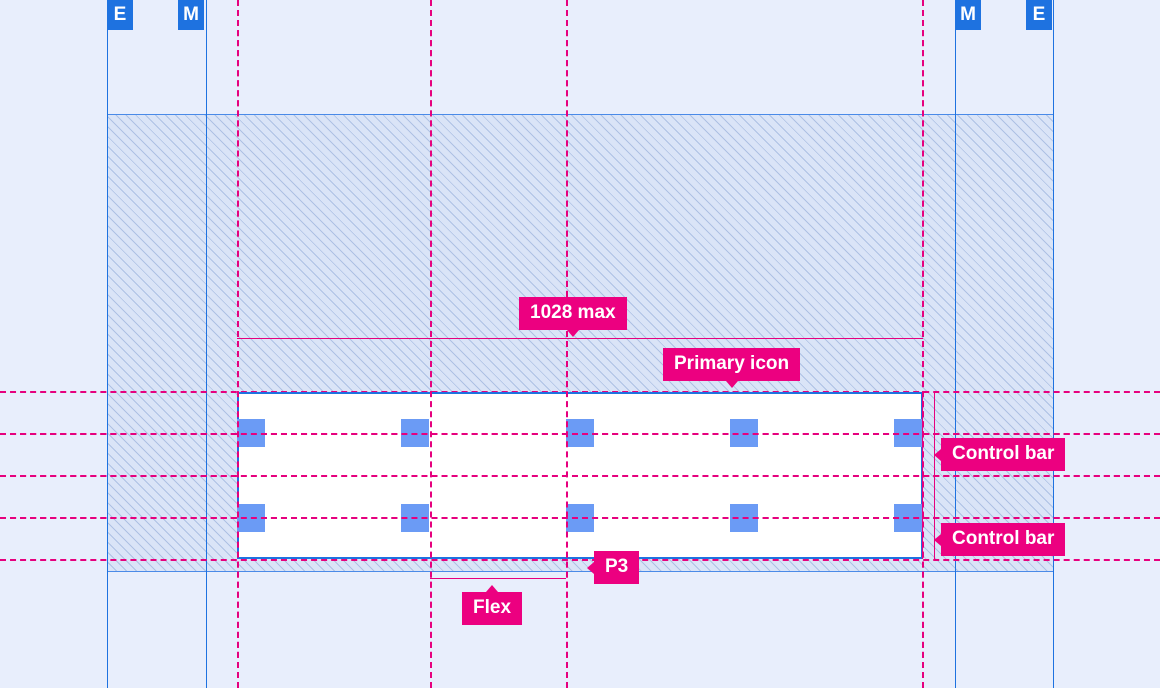 This screenshot has height=688, width=1160. Describe the element at coordinates (999, 539) in the screenshot. I see `callout-control-bar-bottom: Control bar` at that location.